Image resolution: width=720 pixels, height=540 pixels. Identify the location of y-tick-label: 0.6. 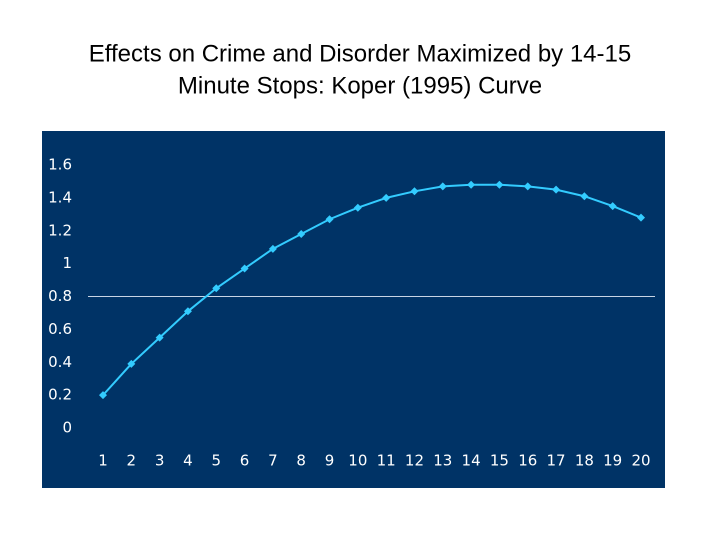
(60, 329).